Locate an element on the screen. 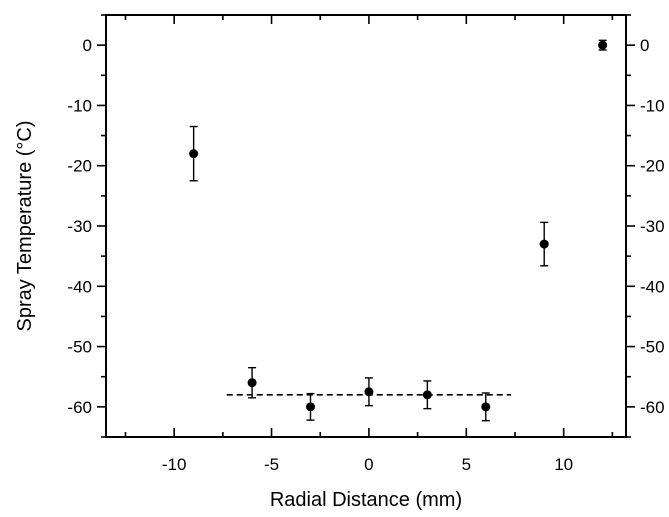 The width and height of the screenshot is (669, 517). y-tick-label-right: -10 is located at coordinates (652, 105).